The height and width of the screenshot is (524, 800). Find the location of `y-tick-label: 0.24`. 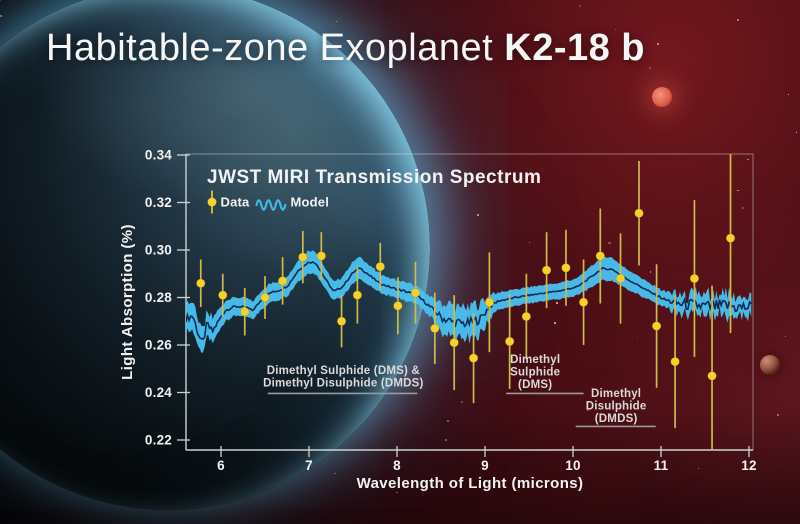

y-tick-label: 0.24 is located at coordinates (158, 392).